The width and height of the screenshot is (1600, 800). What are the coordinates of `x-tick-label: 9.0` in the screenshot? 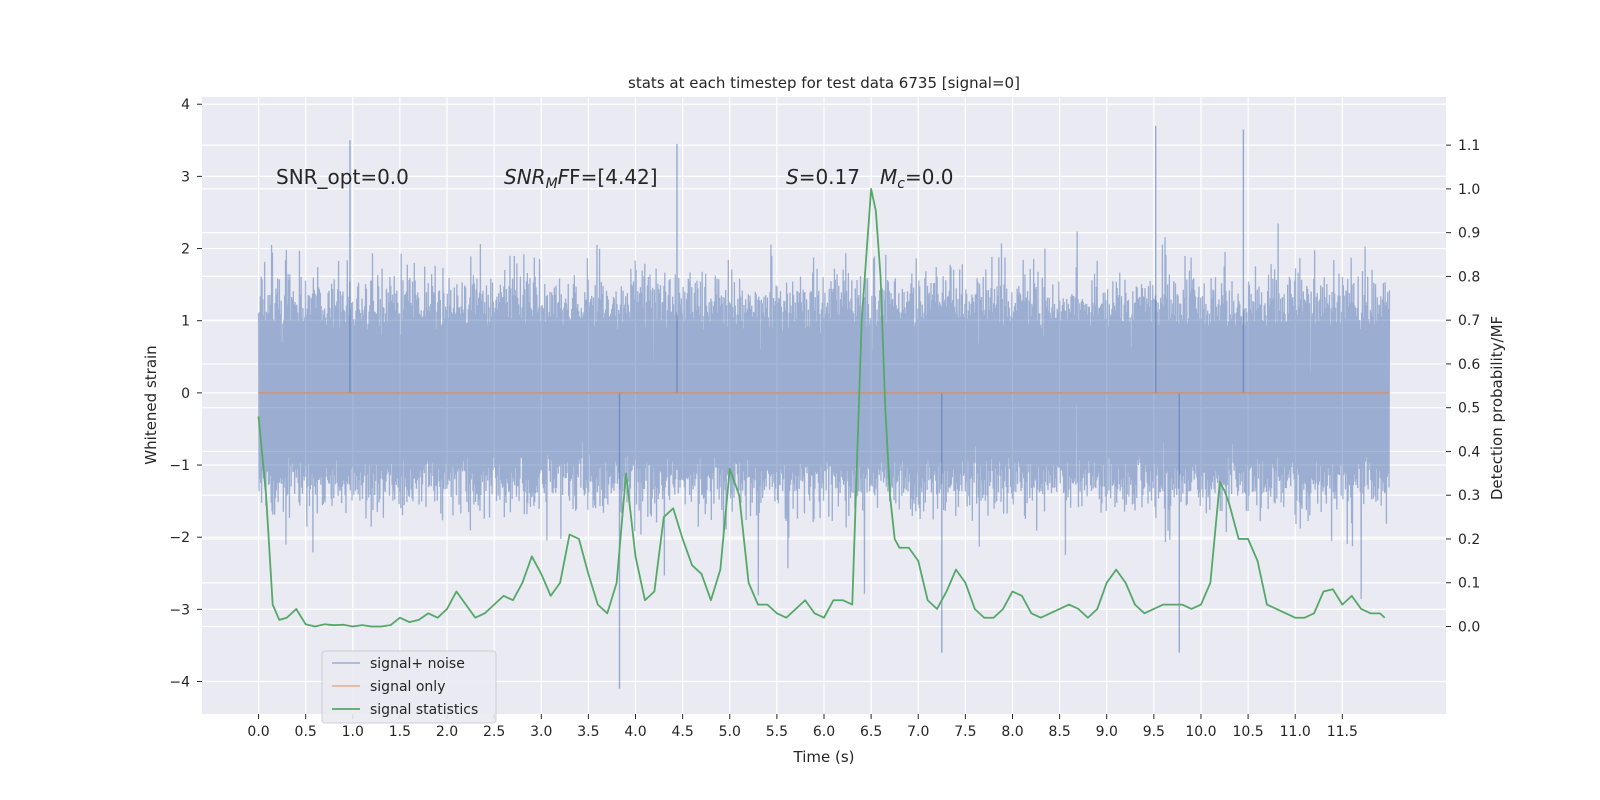 It's located at (1107, 732).